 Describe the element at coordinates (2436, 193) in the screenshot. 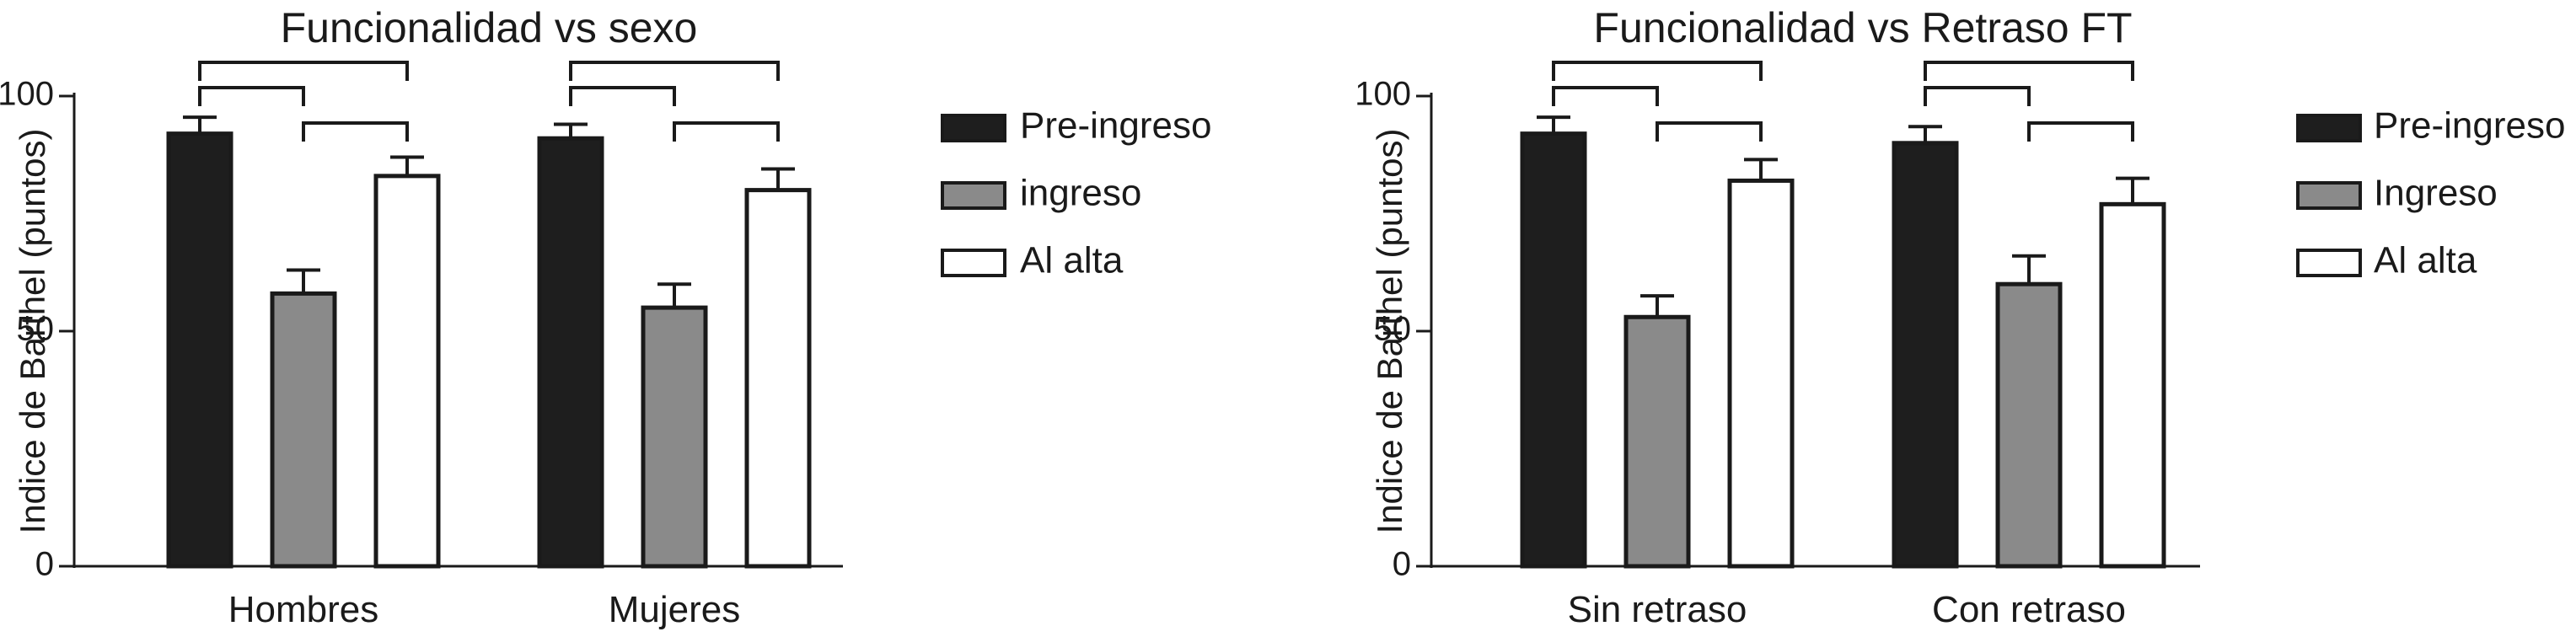

I see `legend-label: Ingreso` at that location.